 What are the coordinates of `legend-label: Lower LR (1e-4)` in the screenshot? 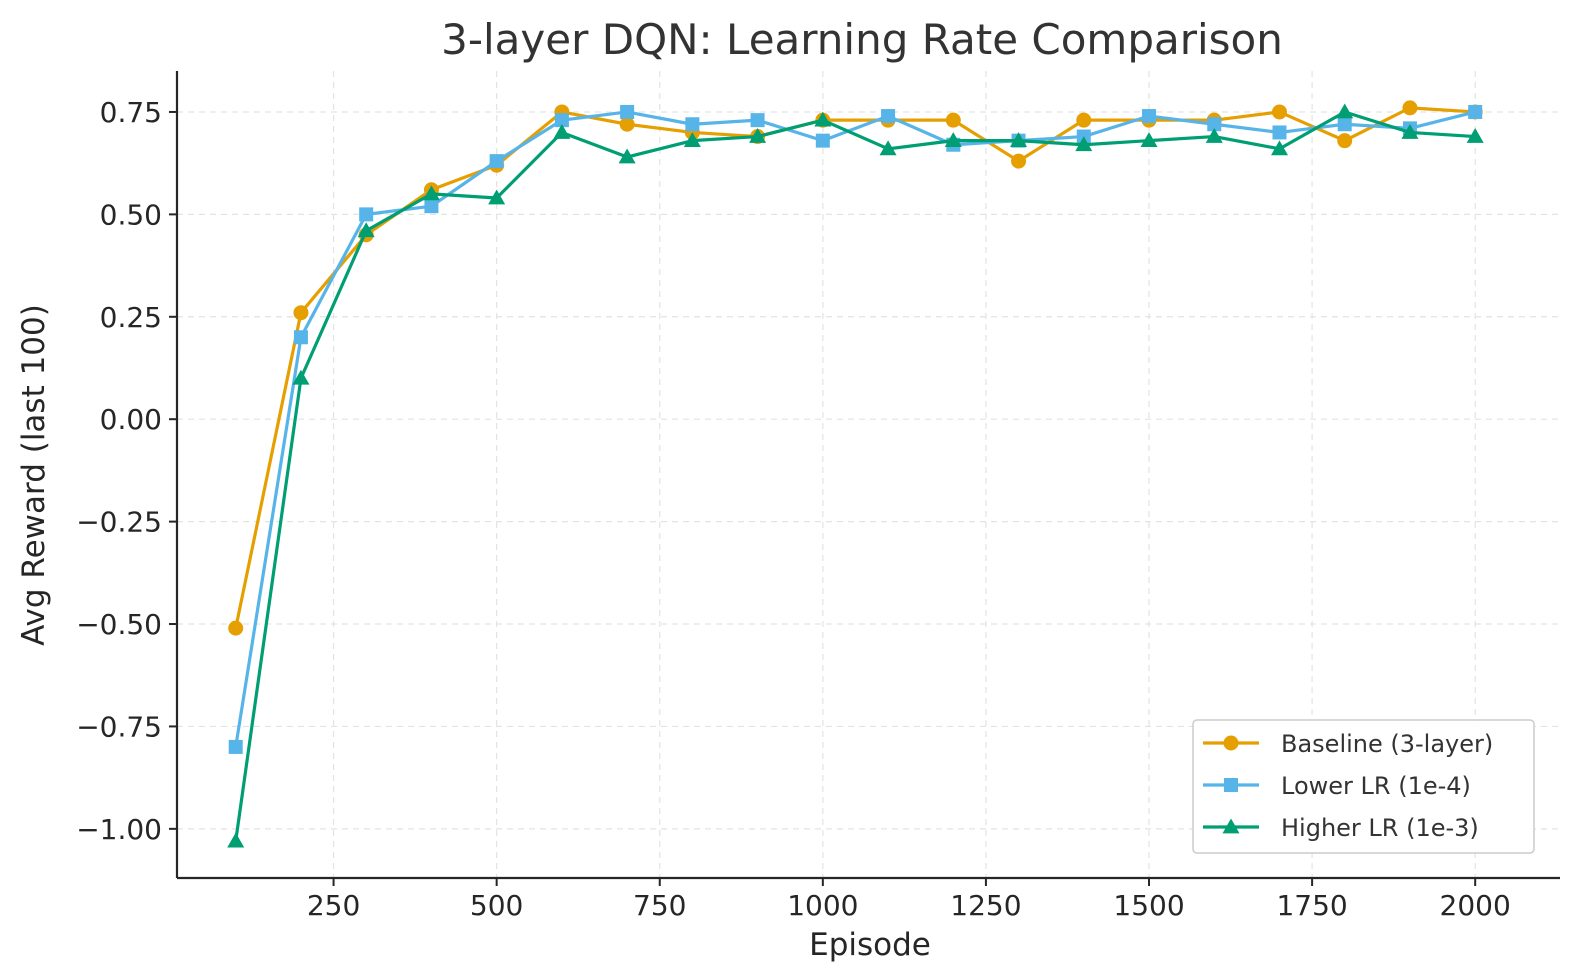 It's located at (1376, 786).